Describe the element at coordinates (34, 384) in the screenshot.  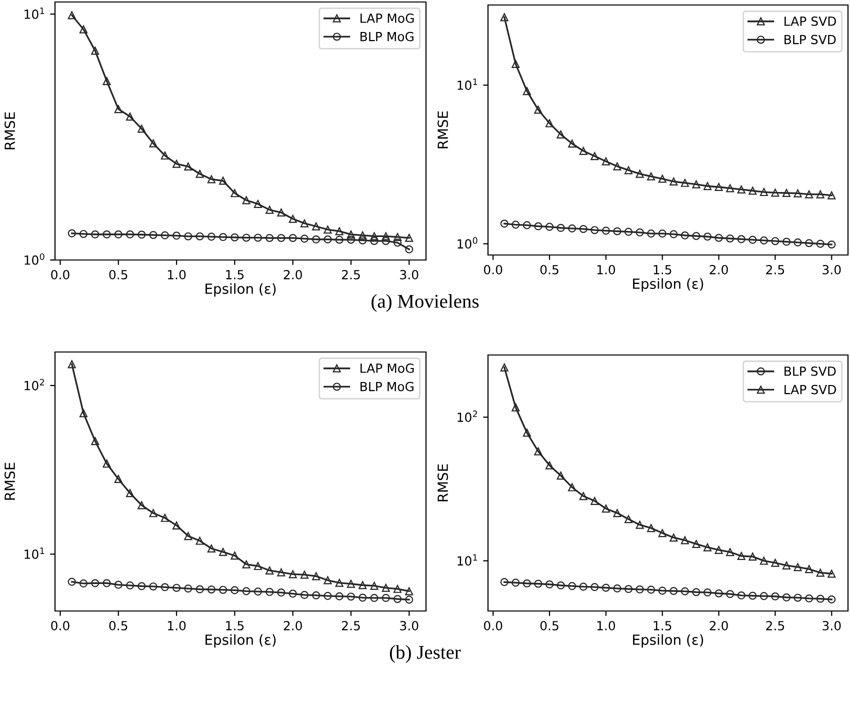
I see `y-tick-label: 10$^{2}$` at that location.